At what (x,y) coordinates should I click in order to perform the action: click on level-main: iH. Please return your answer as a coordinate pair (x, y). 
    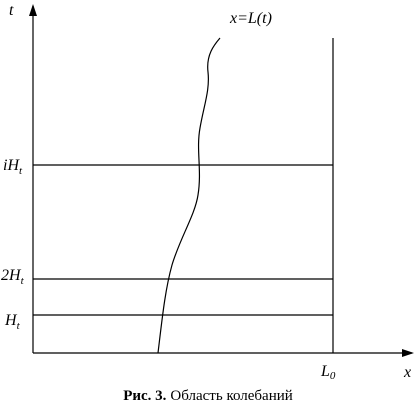
    Looking at the image, I should click on (11, 165).